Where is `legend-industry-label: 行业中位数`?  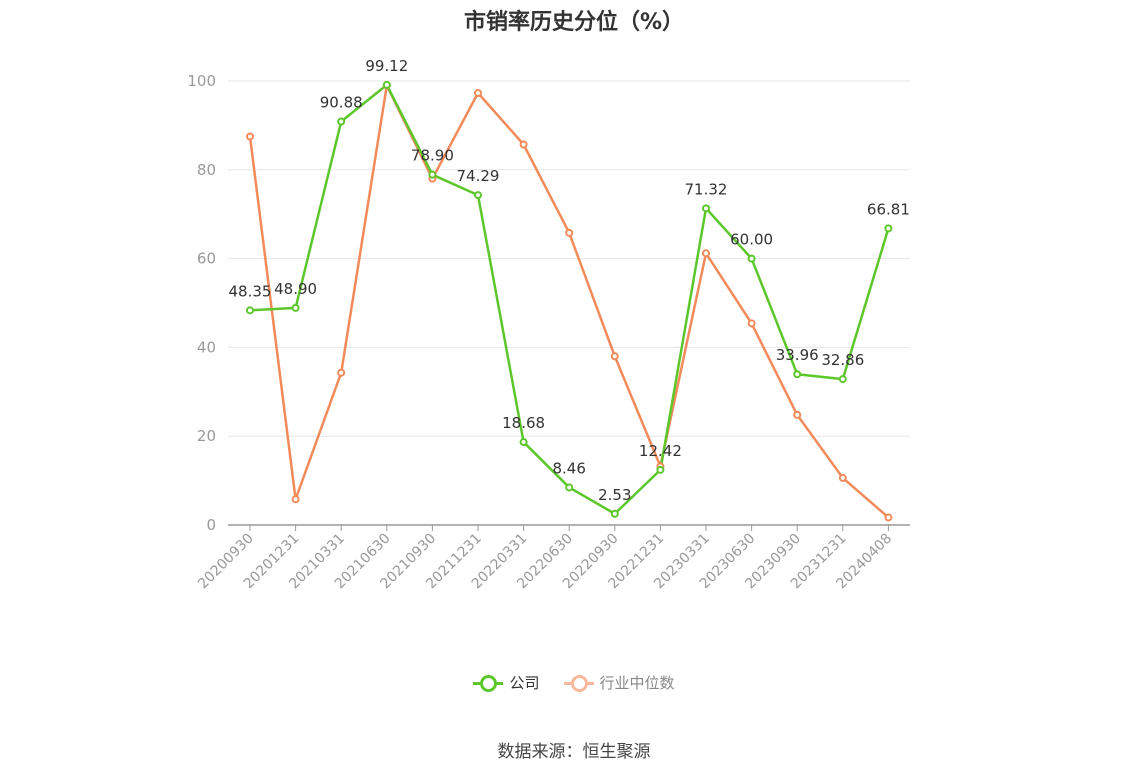 legend-industry-label: 行业中位数 is located at coordinates (637, 683).